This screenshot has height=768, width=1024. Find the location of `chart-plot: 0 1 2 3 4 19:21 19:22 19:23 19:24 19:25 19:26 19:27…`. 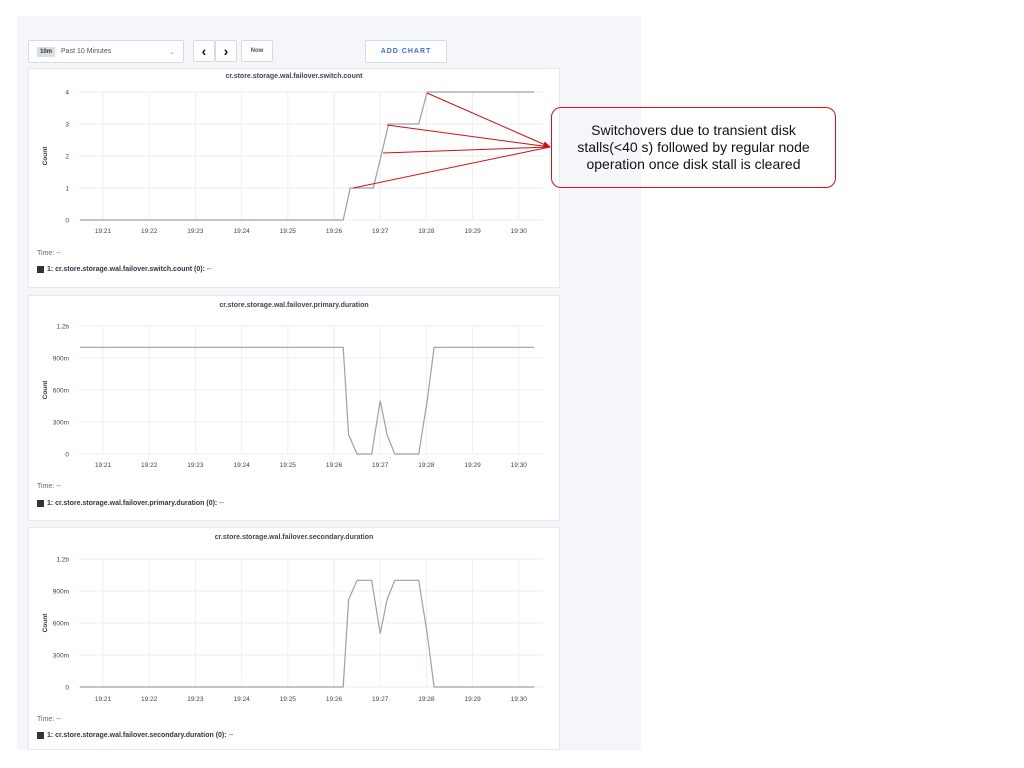

chart-plot: 0 1 2 3 4 19:21 19:22 19:23 19:24 19:25 19:26 19:27… is located at coordinates (292, 162).